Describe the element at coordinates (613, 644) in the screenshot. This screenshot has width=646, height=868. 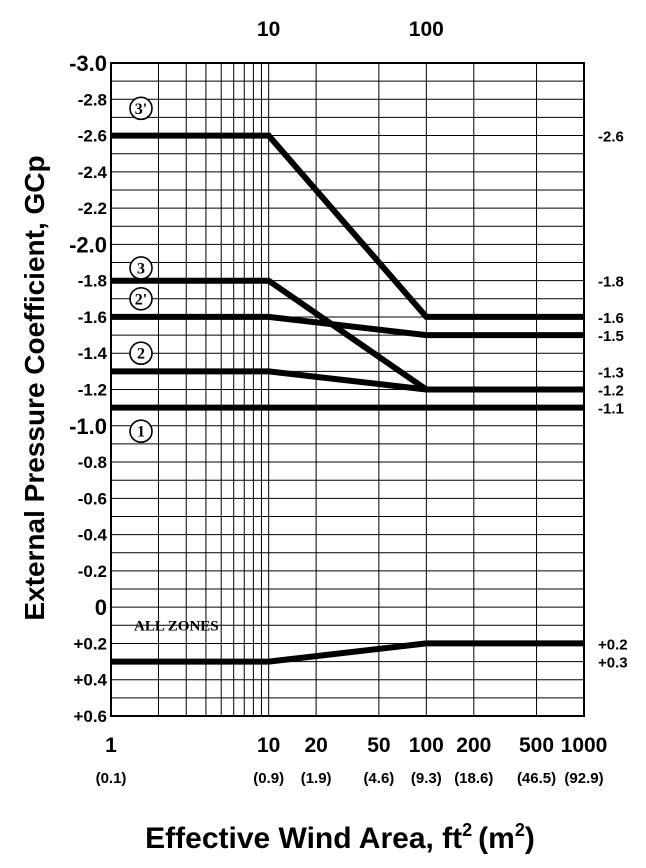
I see `right-value-label: +0.2` at that location.